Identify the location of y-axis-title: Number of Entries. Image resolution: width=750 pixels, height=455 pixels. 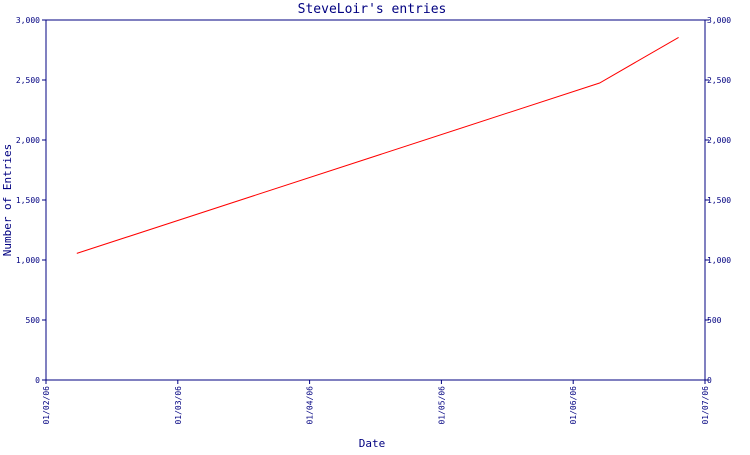
(7, 200).